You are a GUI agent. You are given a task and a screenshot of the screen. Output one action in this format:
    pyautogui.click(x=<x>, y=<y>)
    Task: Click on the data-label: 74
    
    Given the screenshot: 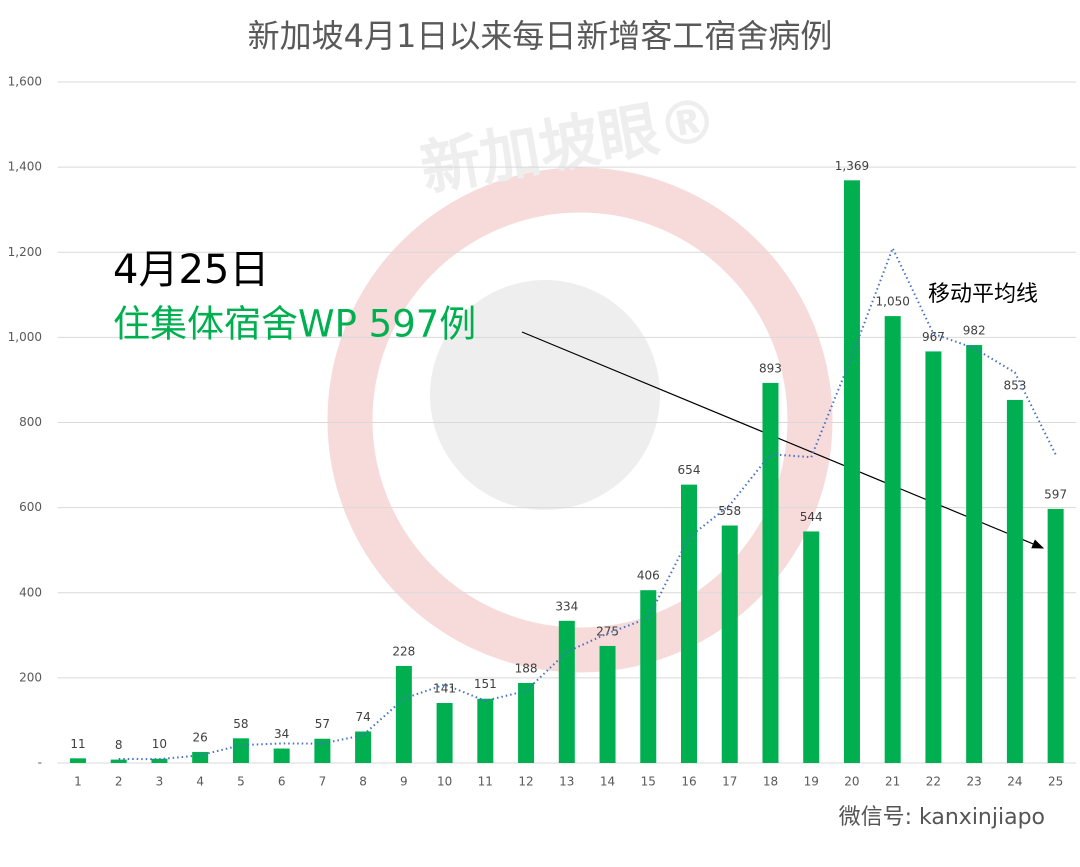 What is the action you would take?
    pyautogui.click(x=362, y=717)
    